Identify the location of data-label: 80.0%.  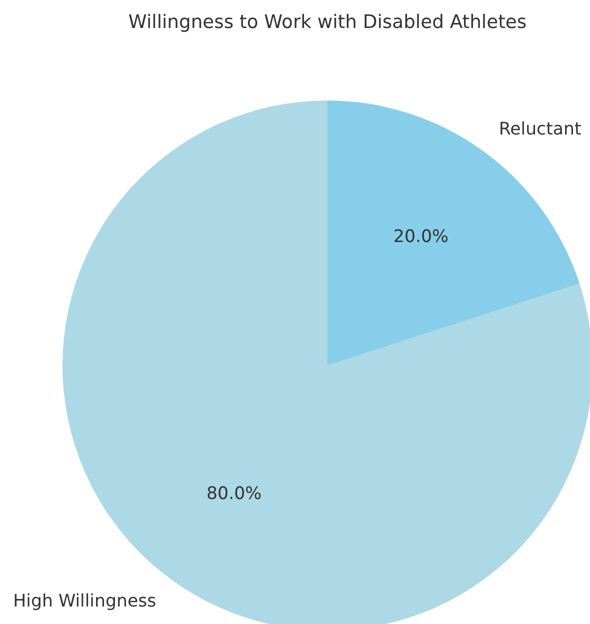
(234, 494).